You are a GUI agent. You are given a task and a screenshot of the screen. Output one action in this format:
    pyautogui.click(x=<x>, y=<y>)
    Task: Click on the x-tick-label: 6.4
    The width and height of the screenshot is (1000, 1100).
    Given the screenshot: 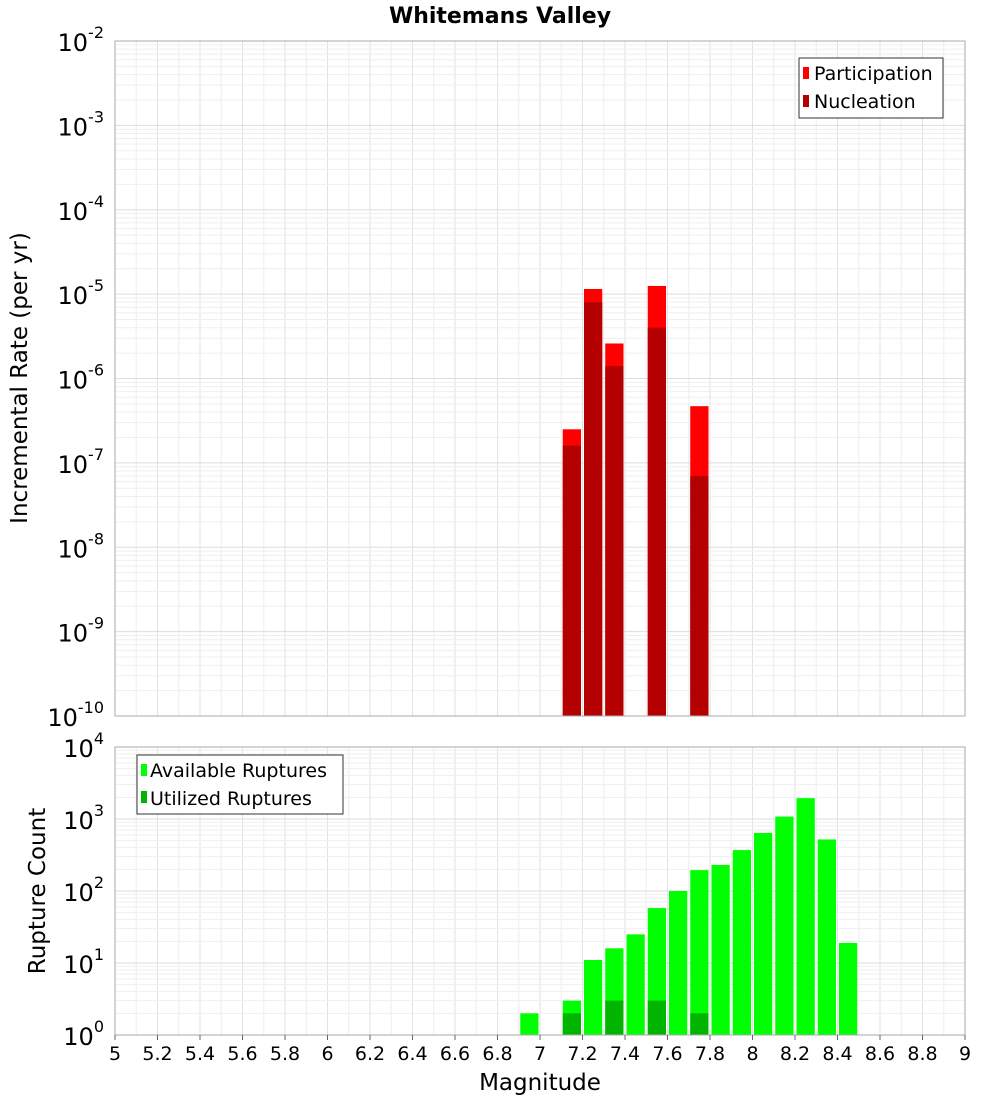 What is the action you would take?
    pyautogui.click(x=412, y=1054)
    